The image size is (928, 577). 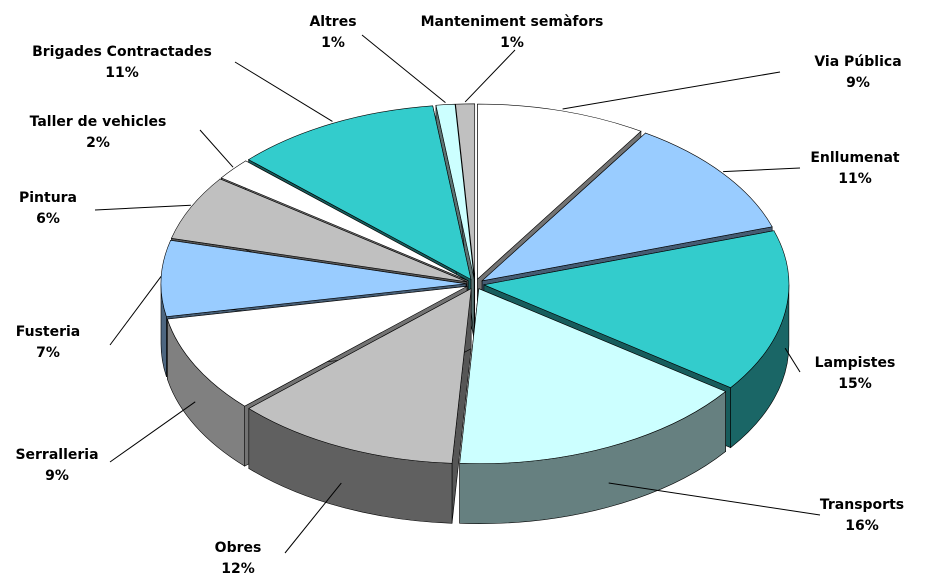 I want to click on category-label: Lampistes, so click(x=855, y=363).